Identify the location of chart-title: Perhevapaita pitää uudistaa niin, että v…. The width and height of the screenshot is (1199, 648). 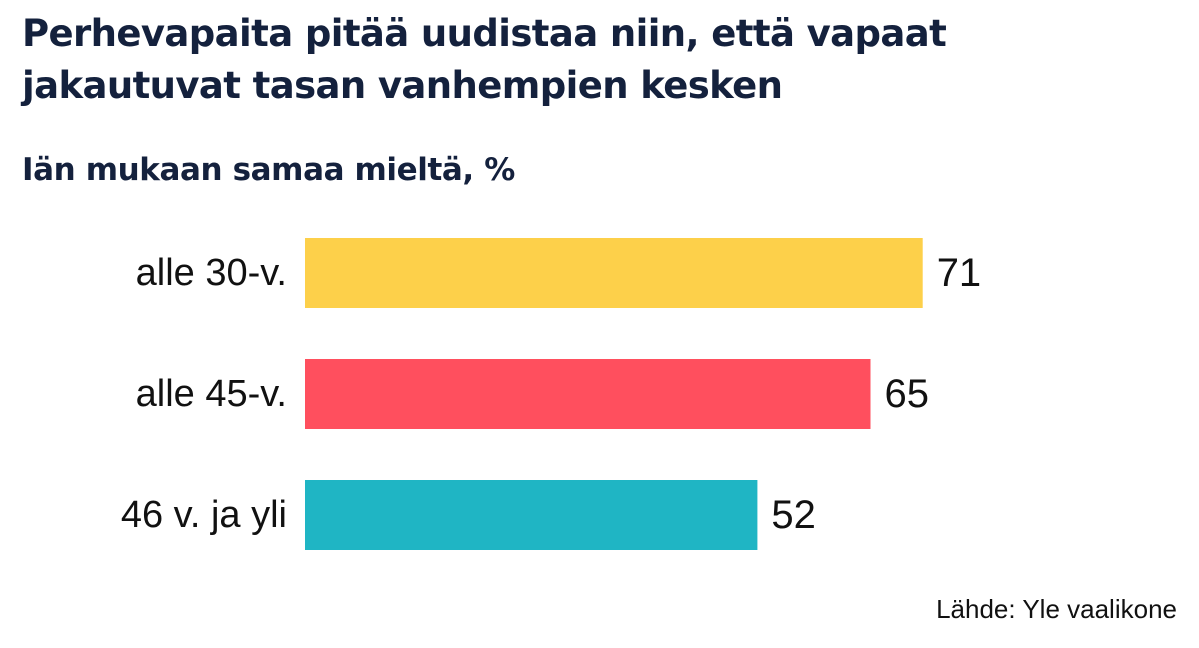
(484, 59).